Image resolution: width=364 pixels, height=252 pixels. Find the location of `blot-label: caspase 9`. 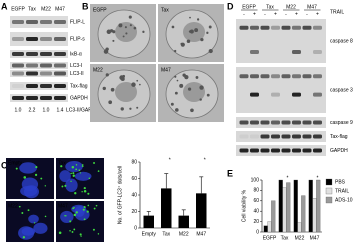

blot-label: caspase 9 is located at coordinates (341, 123).